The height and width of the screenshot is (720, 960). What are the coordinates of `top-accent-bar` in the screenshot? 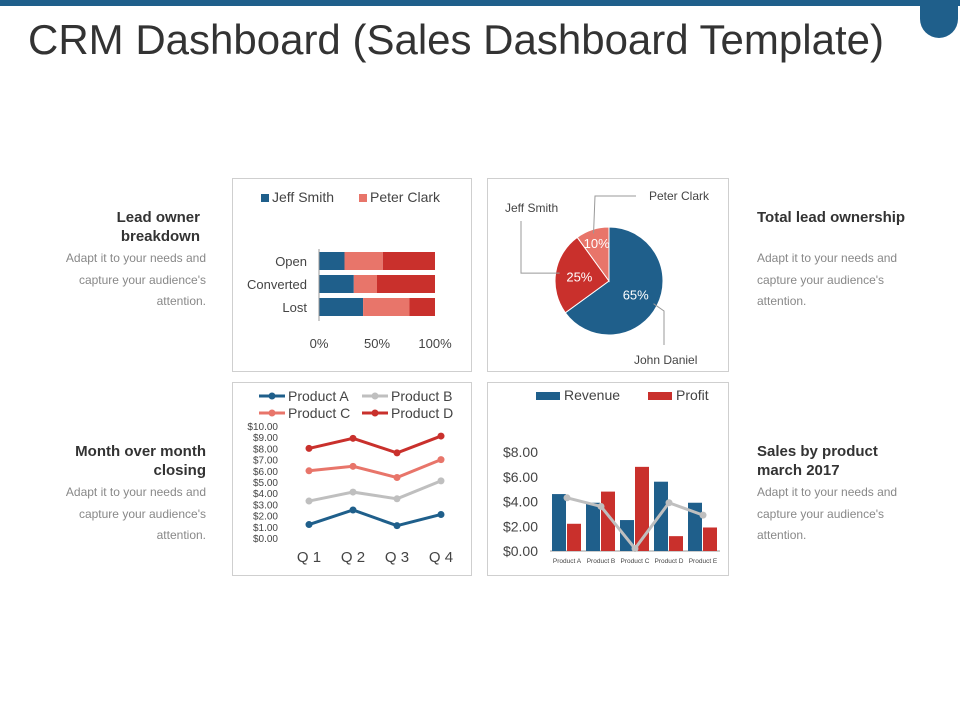 It's located at (480, 3).